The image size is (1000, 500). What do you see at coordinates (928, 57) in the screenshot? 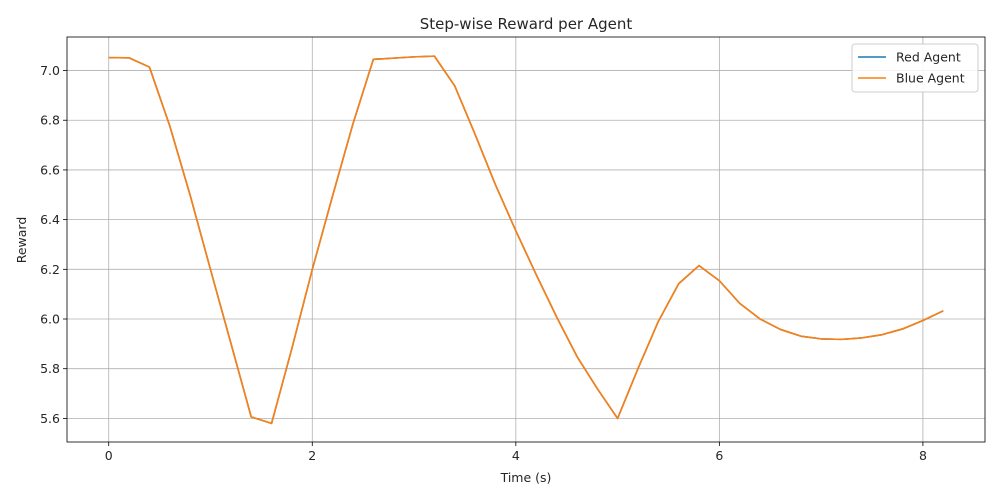
I see `legend-label-red-agent: Red Agent` at bounding box center [928, 57].